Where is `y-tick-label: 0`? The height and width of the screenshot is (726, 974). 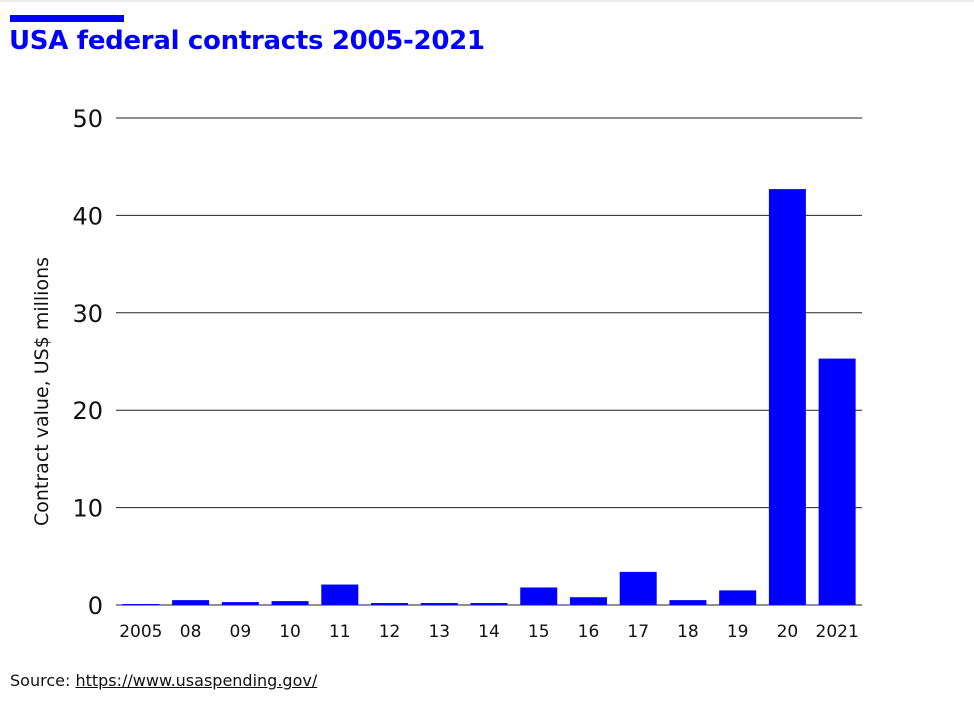 y-tick-label: 0 is located at coordinates (95, 606).